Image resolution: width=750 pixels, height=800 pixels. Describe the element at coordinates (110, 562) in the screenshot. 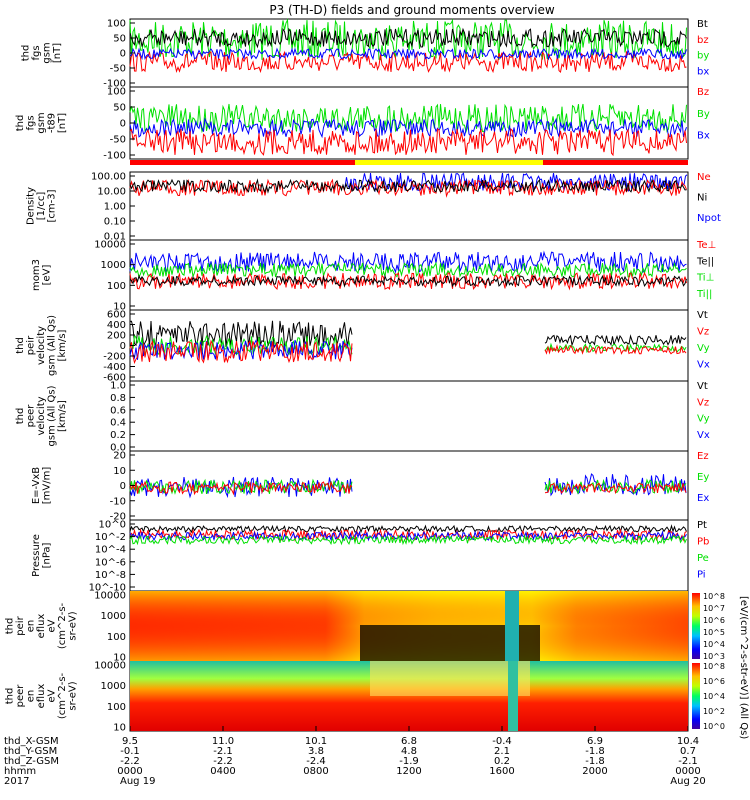

I see `y-tick-label: 10^-6` at that location.